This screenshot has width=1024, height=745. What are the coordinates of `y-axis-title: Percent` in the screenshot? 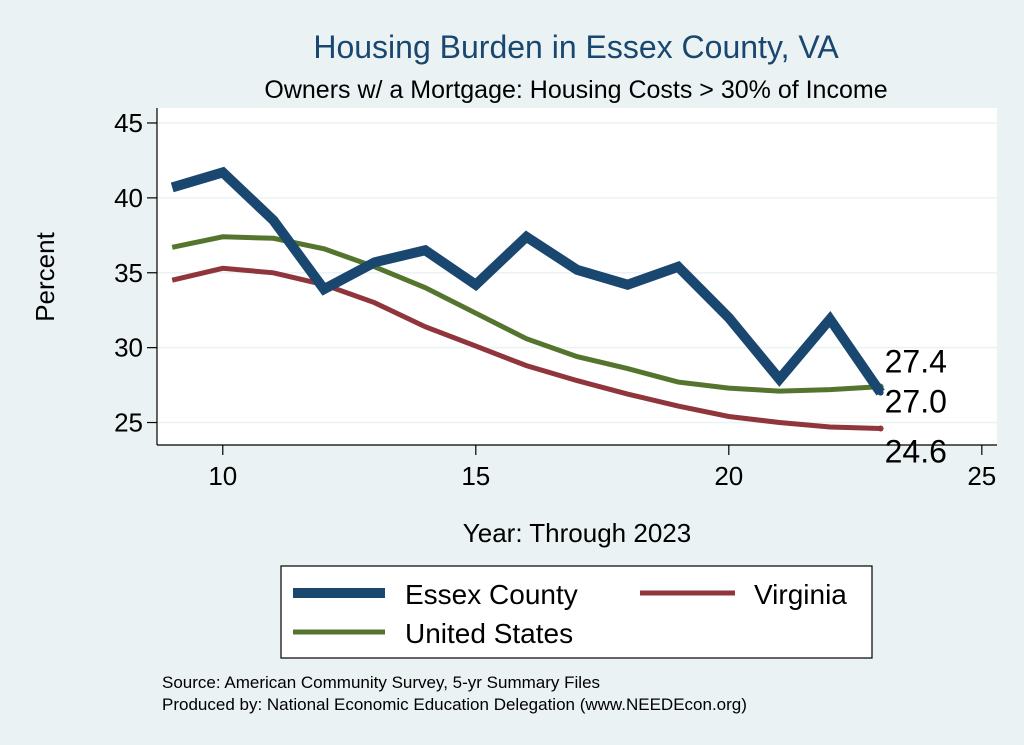 It's located at (45, 276).